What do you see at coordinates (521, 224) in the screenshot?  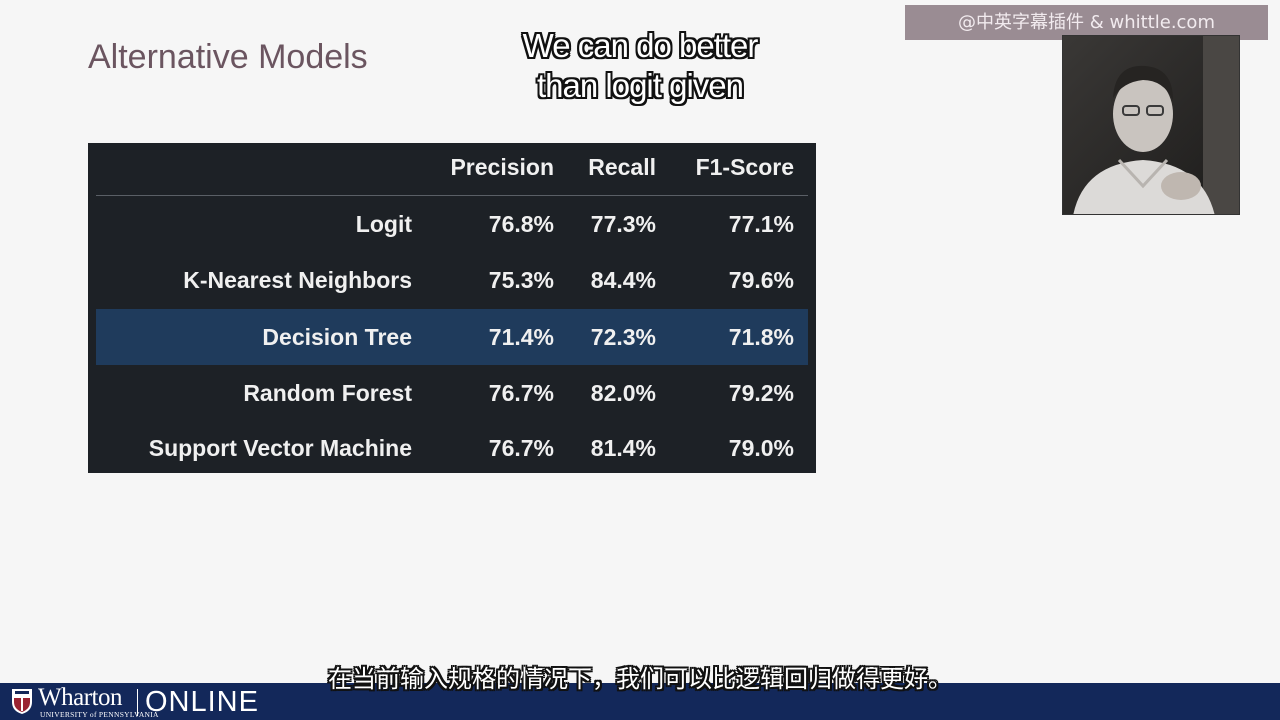 I see `precision-value: 76.8%` at bounding box center [521, 224].